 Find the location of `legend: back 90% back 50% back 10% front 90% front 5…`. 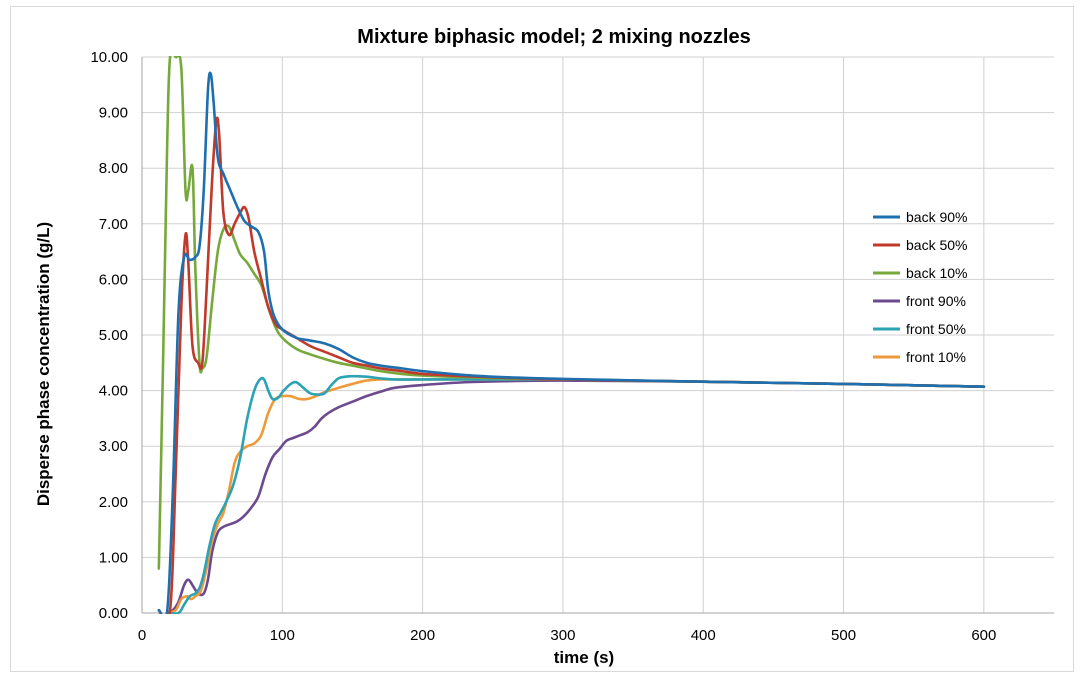

legend: back 90% back 50% back 10% front 90% front 5… is located at coordinates (920, 287).